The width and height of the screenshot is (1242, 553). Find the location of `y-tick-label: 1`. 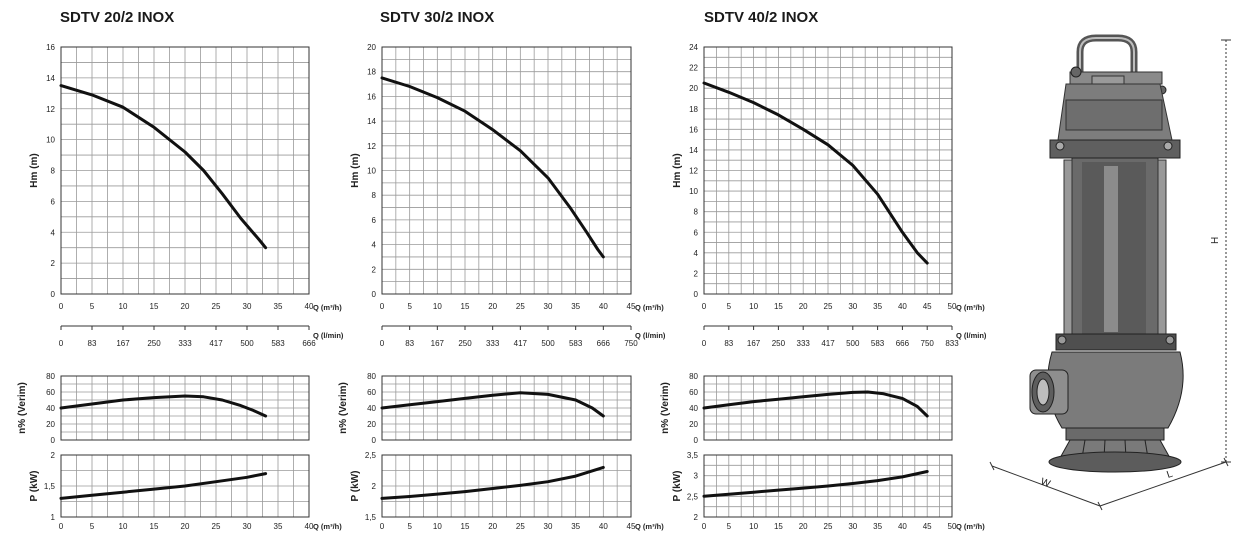

y-tick-label: 1 is located at coordinates (53, 517).